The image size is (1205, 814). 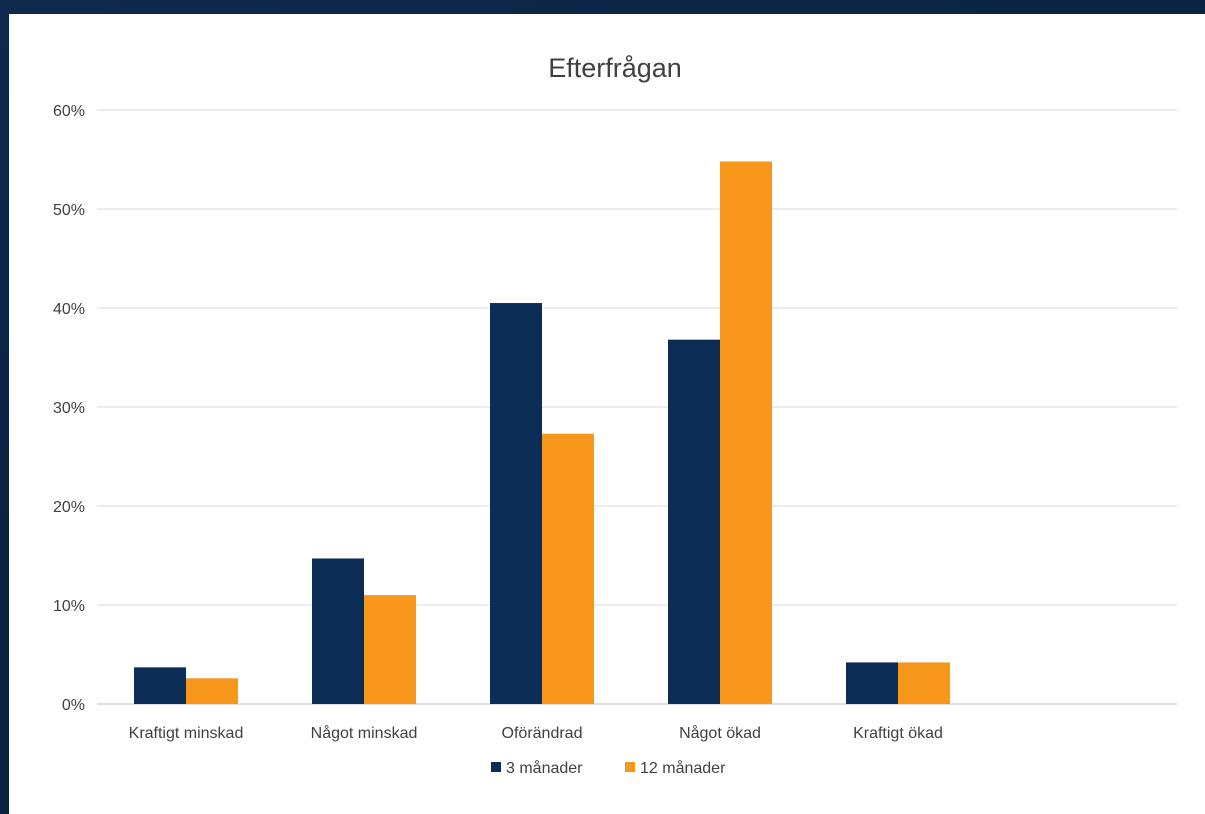 I want to click on y-tick-label: 50%, so click(x=69, y=210).